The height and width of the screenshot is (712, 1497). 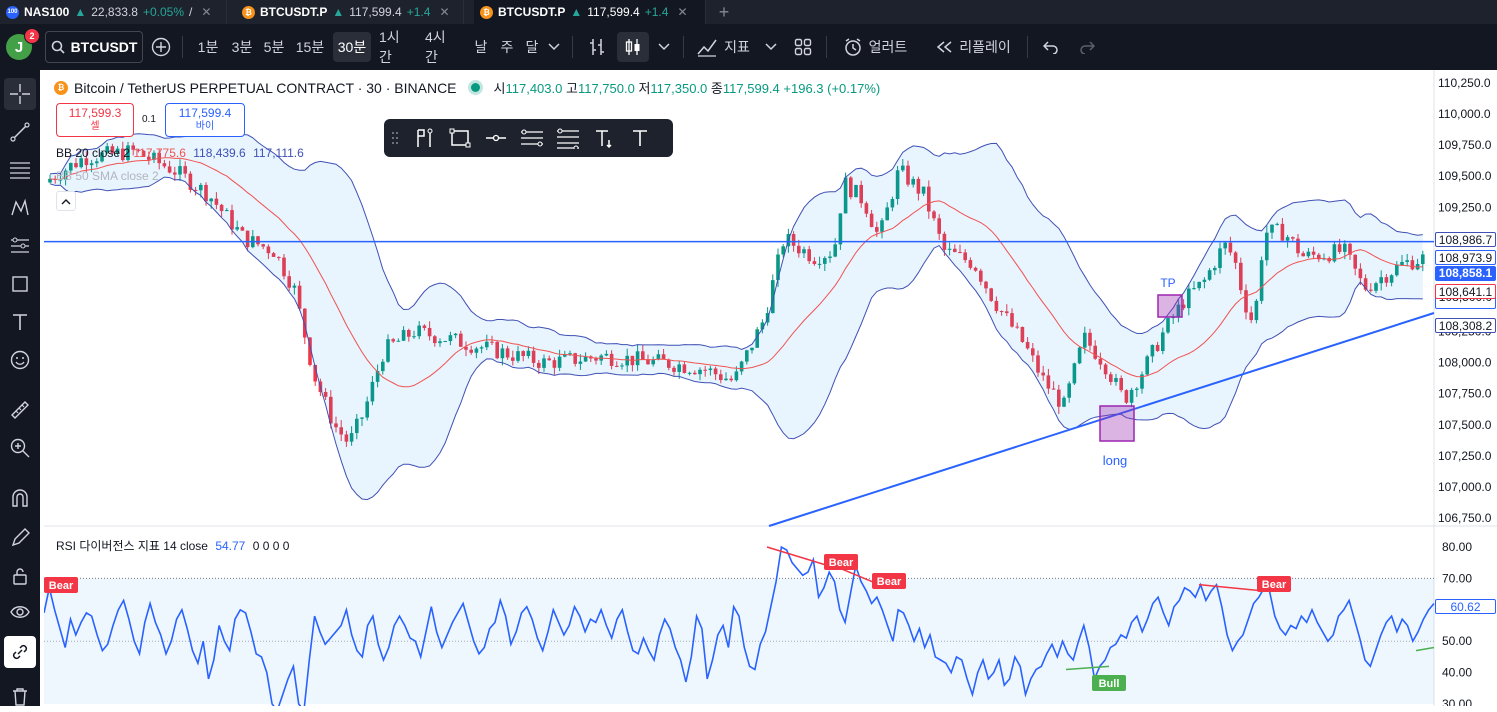 I want to click on rsi-legend: RSI 다이버전스 지표 14 close 54.77 0 0 0 0, so click(x=173, y=546).